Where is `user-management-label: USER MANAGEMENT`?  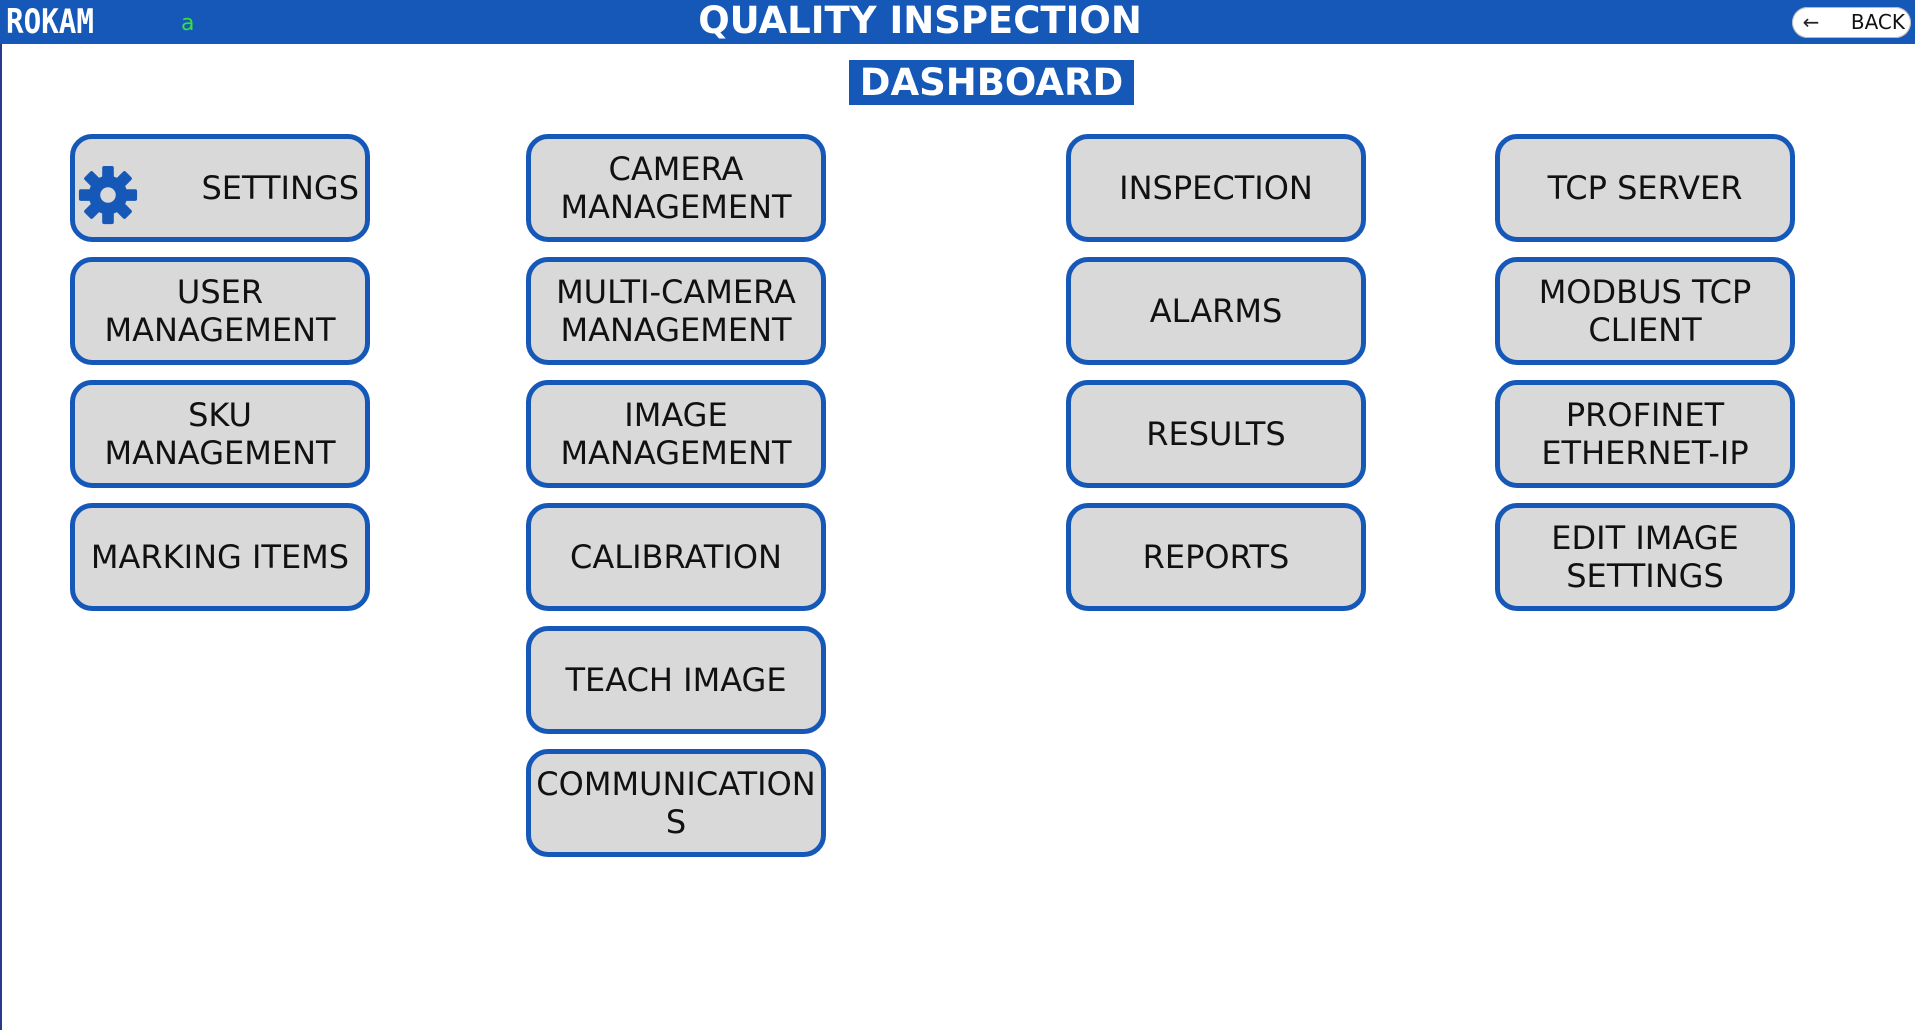 user-management-label: USER MANAGEMENT is located at coordinates (220, 311).